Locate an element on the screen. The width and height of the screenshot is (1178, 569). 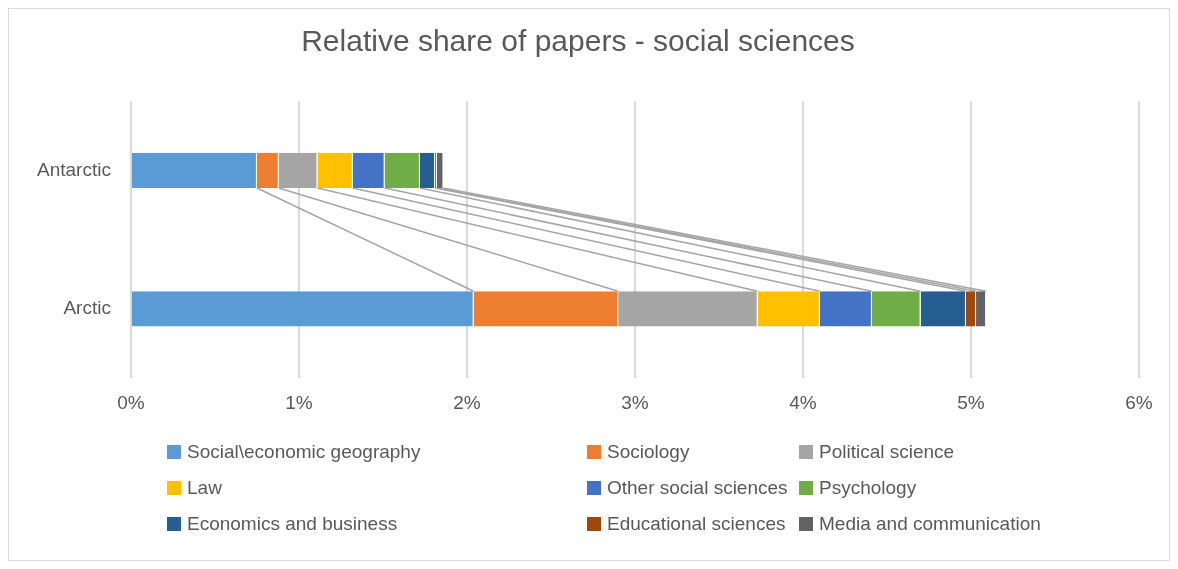
chart-title: Relative share of papers - social sciences is located at coordinates (578, 41).